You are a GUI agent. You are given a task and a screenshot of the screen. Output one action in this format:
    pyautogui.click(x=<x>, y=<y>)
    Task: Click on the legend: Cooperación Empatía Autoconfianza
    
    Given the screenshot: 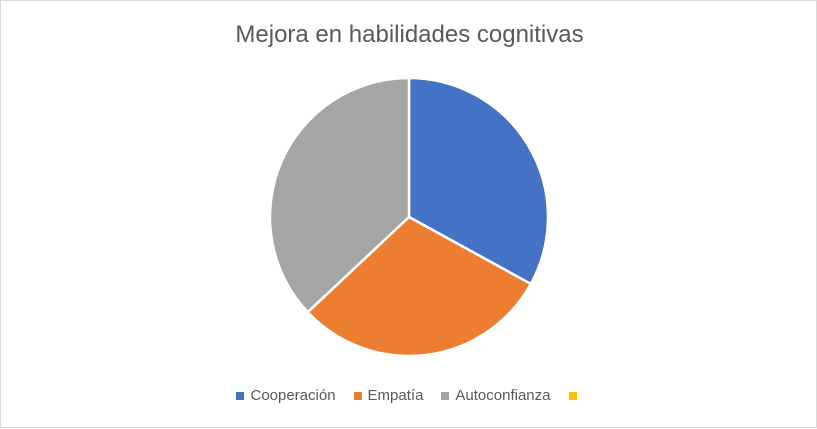 What is the action you would take?
    pyautogui.click(x=409, y=395)
    